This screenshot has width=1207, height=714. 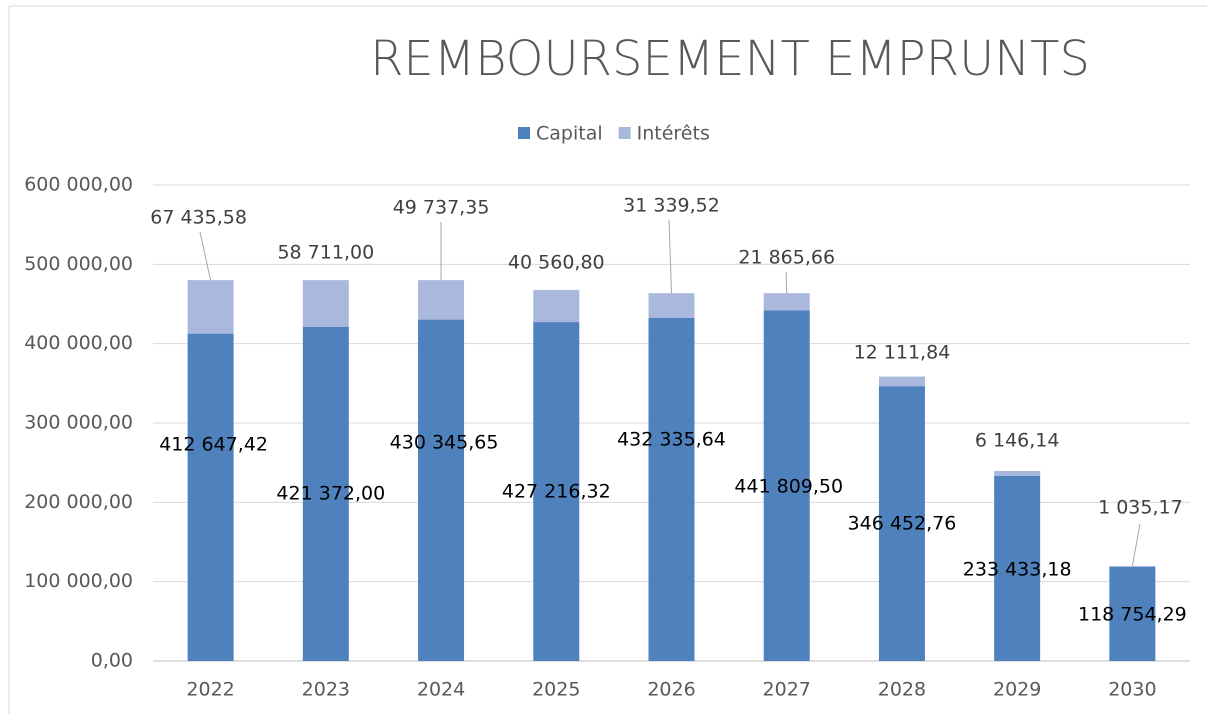 What do you see at coordinates (671, 440) in the screenshot?
I see `data-label: 432 335,64` at bounding box center [671, 440].